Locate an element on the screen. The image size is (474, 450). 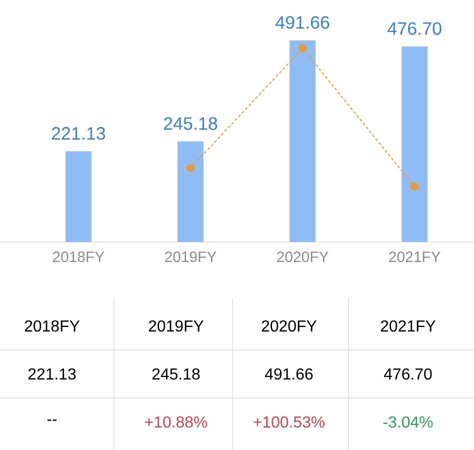
data-label: 491.66 is located at coordinates (288, 374).